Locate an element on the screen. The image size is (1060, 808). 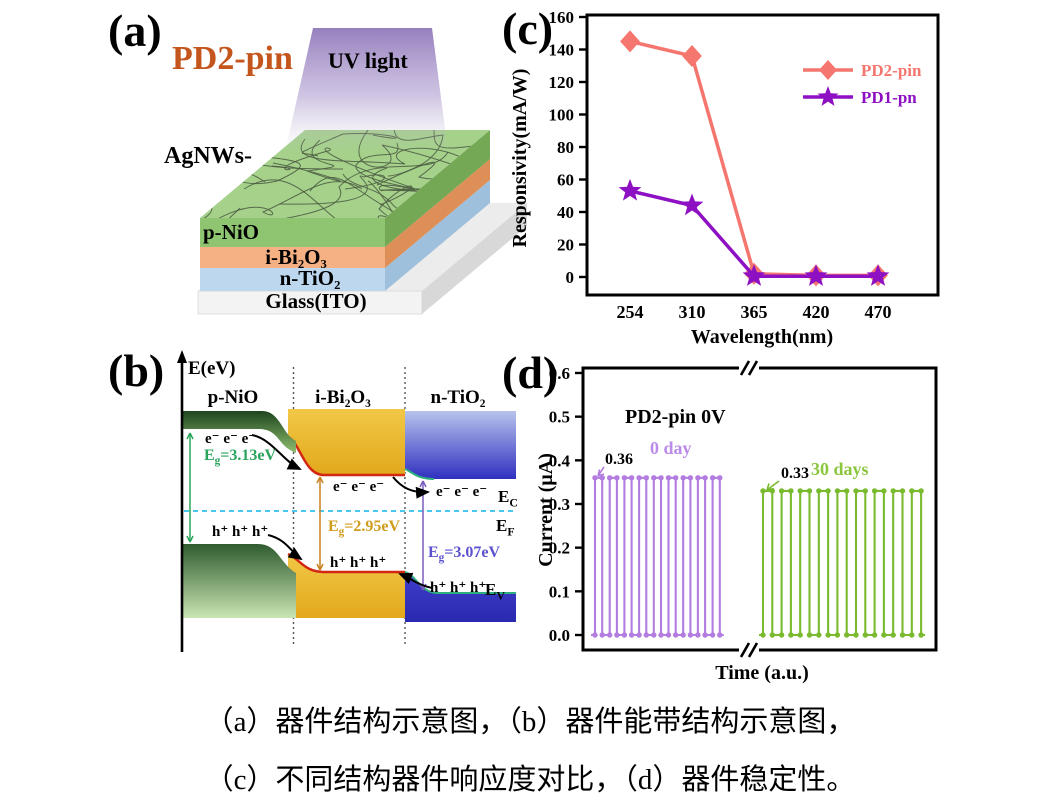
x-tick-label: 470 is located at coordinates (878, 312).